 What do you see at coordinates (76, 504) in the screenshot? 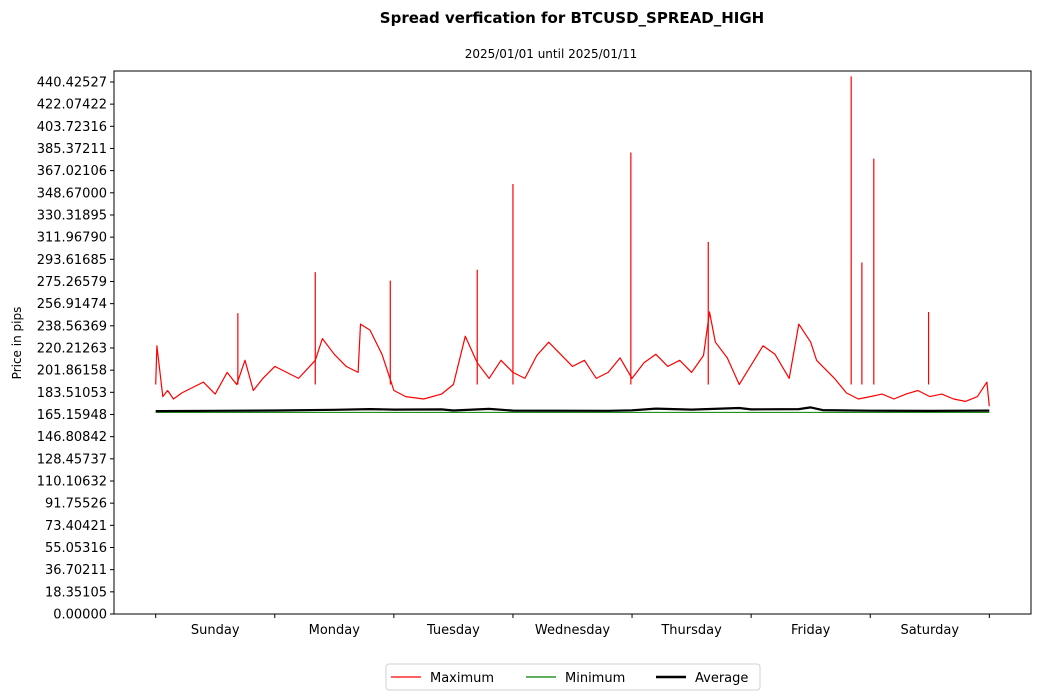
I see `y-tick-label: 91.75526` at bounding box center [76, 504].